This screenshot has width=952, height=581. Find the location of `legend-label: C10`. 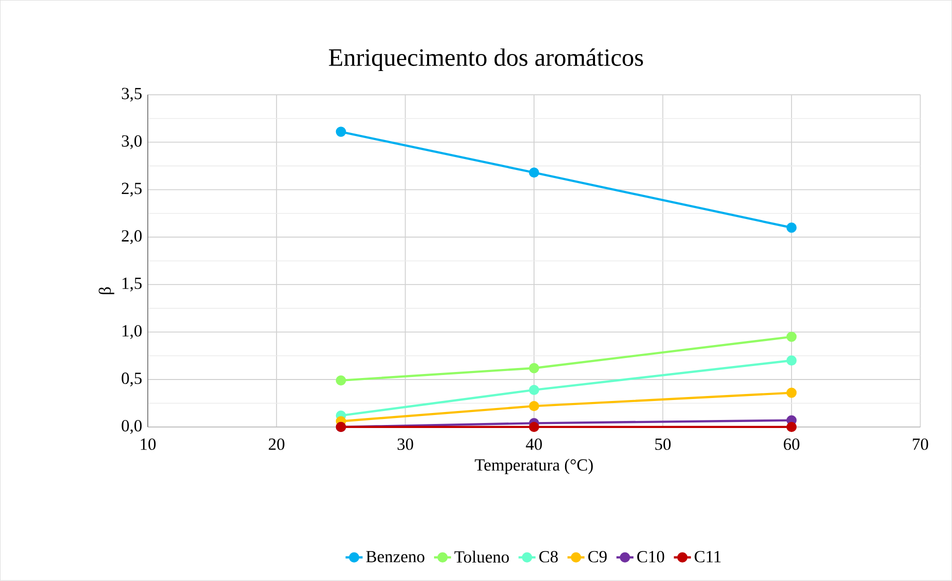

legend-label: C10 is located at coordinates (650, 557).